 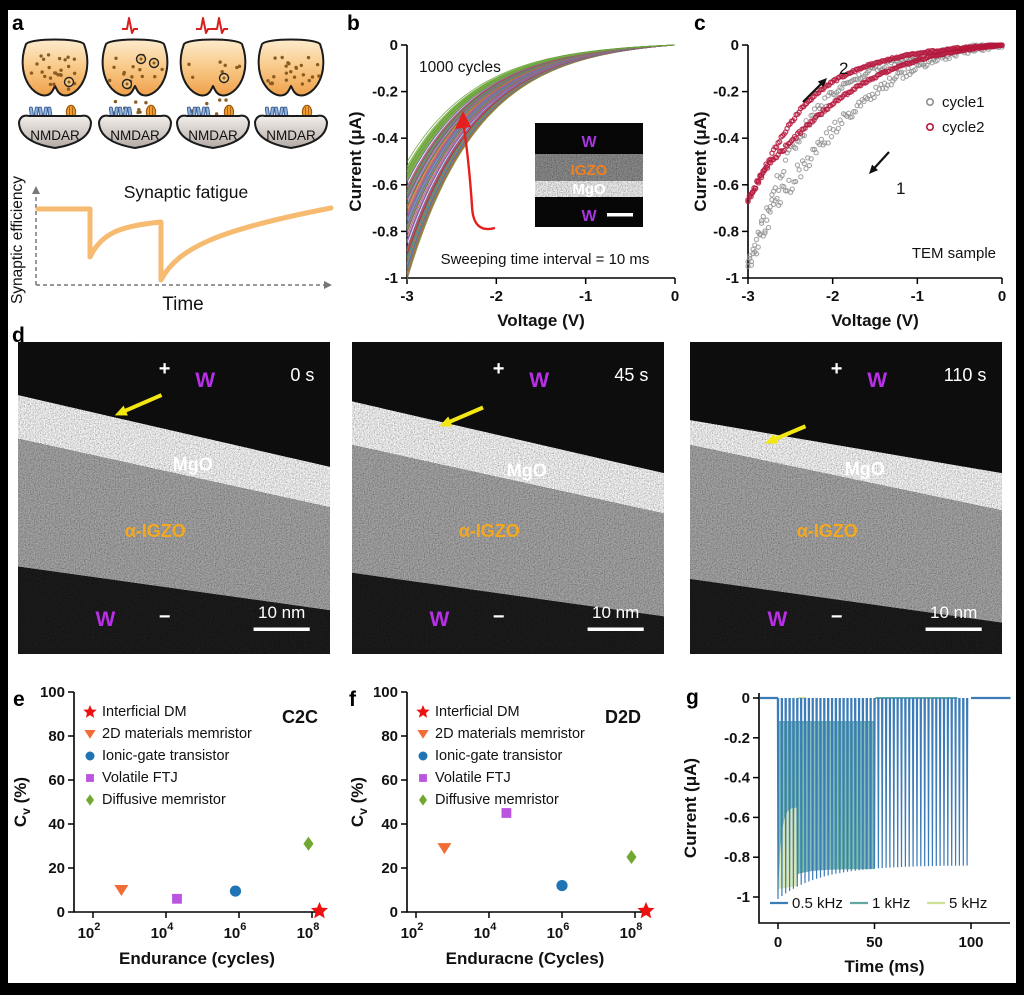 What do you see at coordinates (558, 931) in the screenshot?
I see `svg-text: 10⁶` at bounding box center [558, 931].